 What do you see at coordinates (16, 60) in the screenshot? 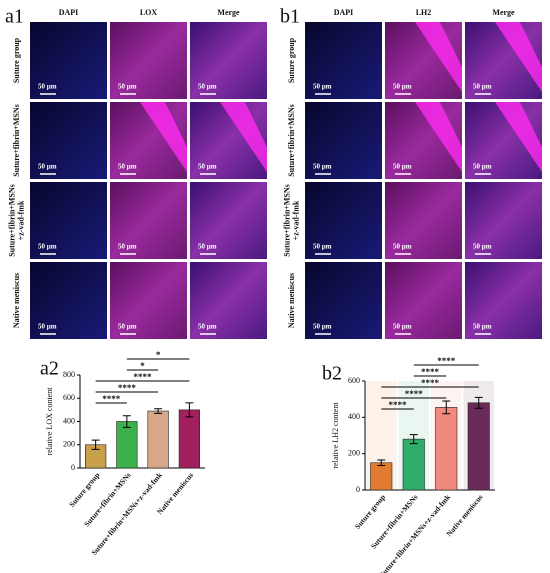
I see `row-label: Suture group` at bounding box center [16, 60].